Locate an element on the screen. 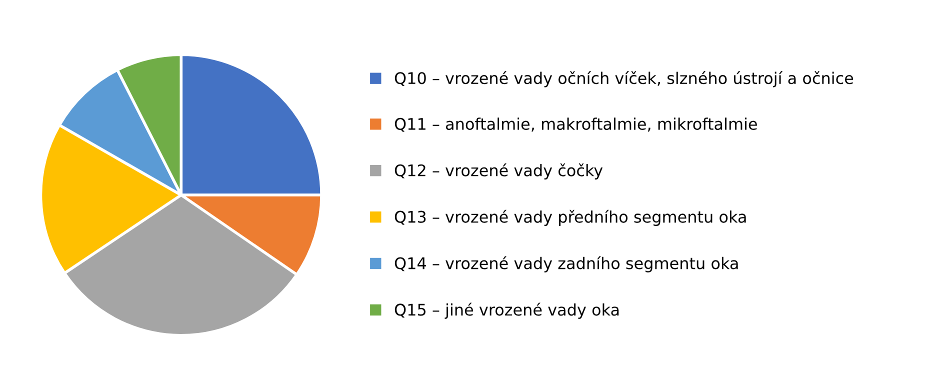  legend-label: Q12 – vrozené vady čočky is located at coordinates (498, 171).